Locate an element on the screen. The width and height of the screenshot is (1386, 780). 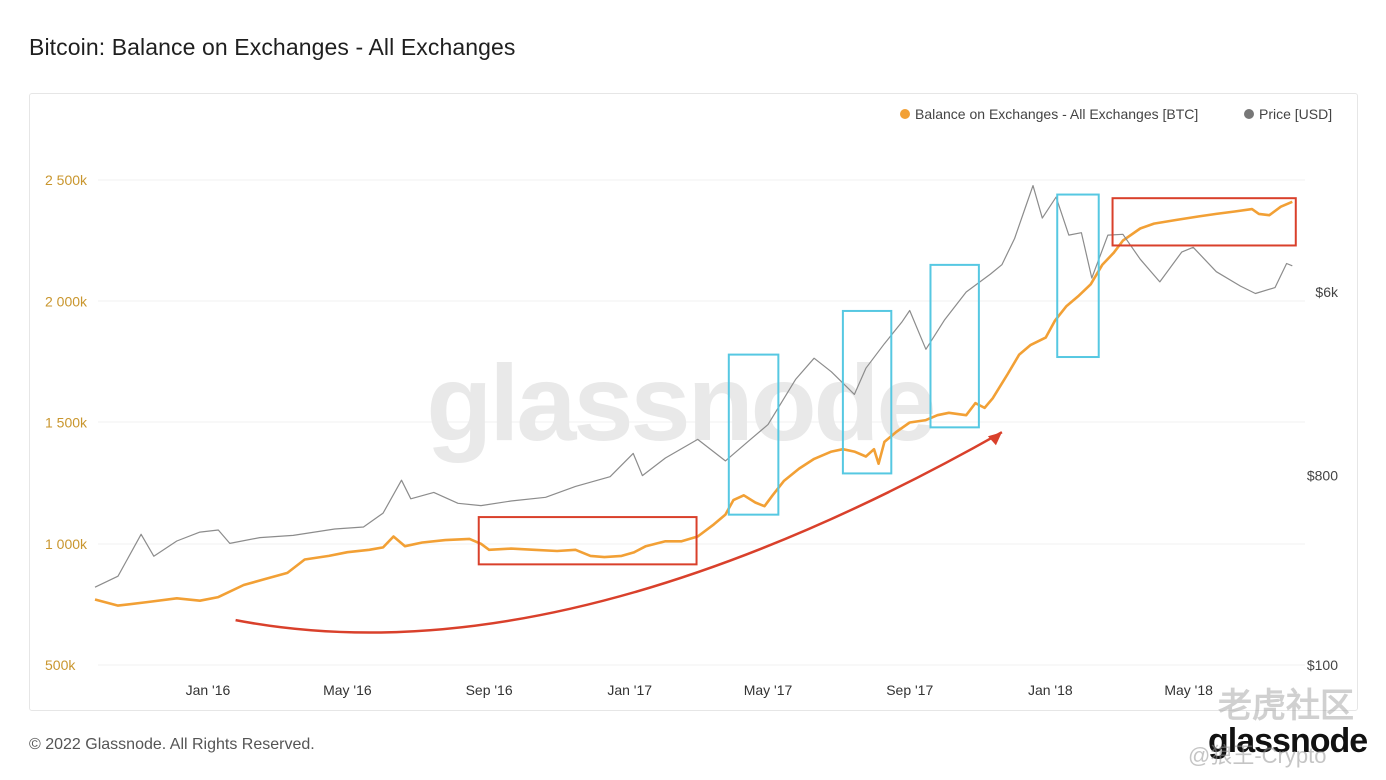
legend-price-marker is located at coordinates (1249, 114).